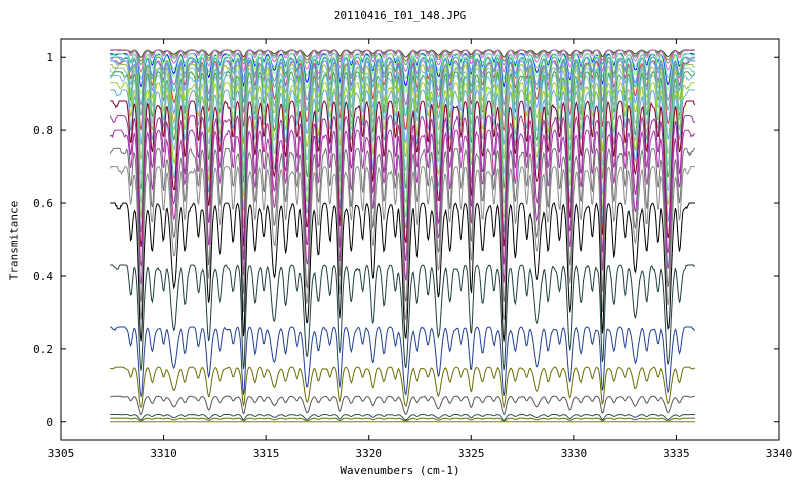  What do you see at coordinates (574, 453) in the screenshot?
I see `x-tick-label-5: 3330` at bounding box center [574, 453].